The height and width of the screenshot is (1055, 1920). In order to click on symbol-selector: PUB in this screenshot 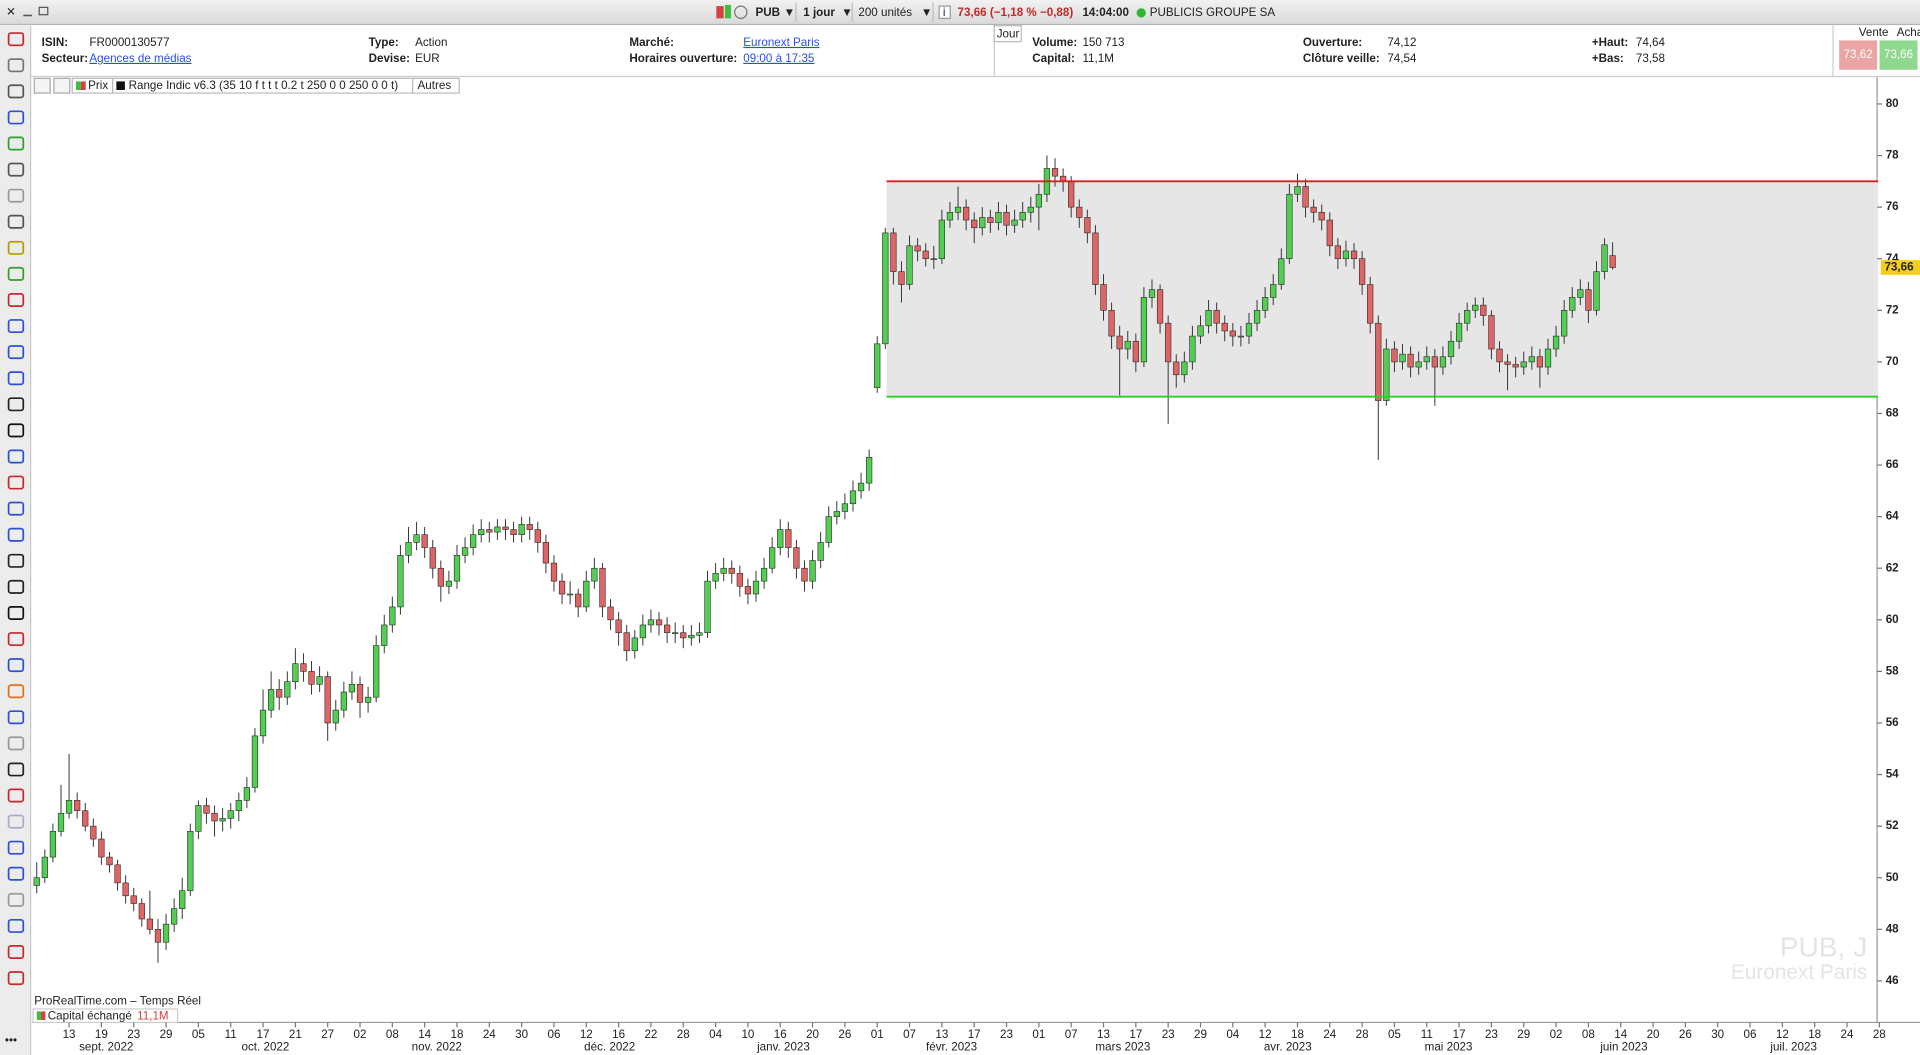, I will do `click(768, 12)`.